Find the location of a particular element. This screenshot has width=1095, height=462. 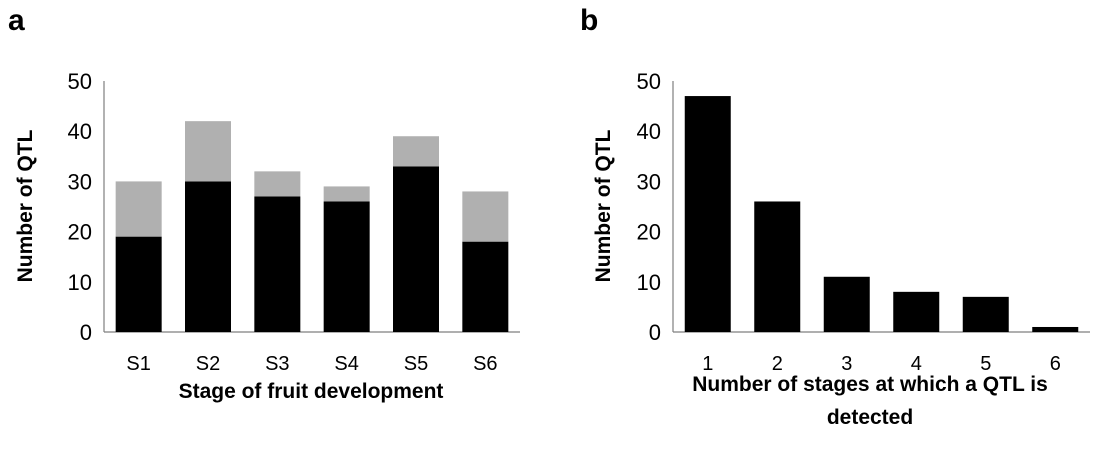

chart-a-y-tick-label: 50 is located at coordinates (80, 81).